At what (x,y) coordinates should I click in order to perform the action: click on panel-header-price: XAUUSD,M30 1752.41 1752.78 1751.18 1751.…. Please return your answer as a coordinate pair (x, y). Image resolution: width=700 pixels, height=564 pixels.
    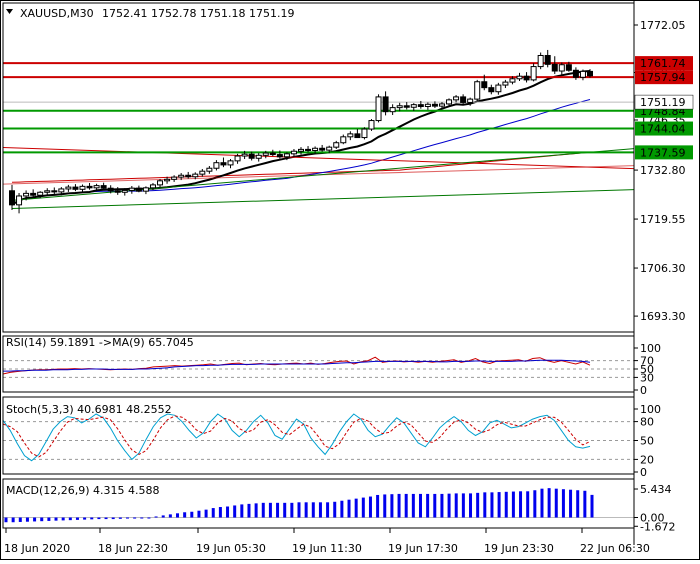
    Looking at the image, I should click on (150, 13).